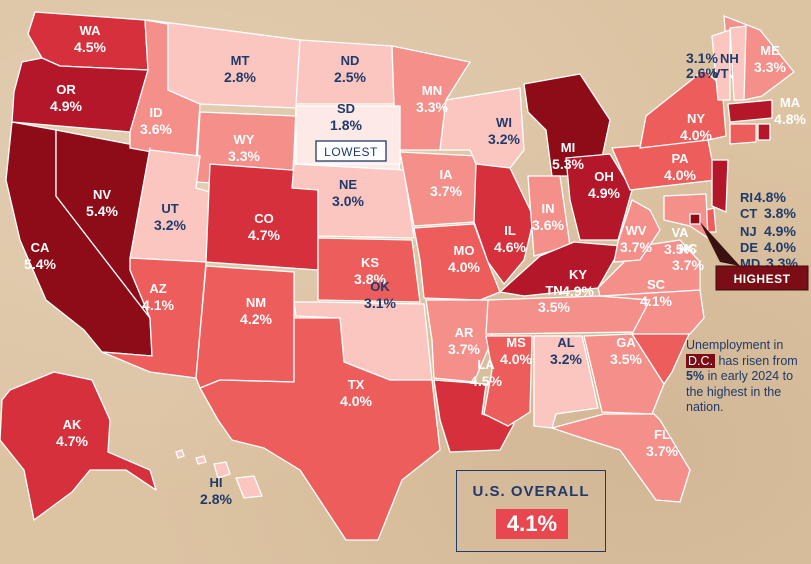  What do you see at coordinates (686, 216) in the screenshot?
I see `state-md` at bounding box center [686, 216].